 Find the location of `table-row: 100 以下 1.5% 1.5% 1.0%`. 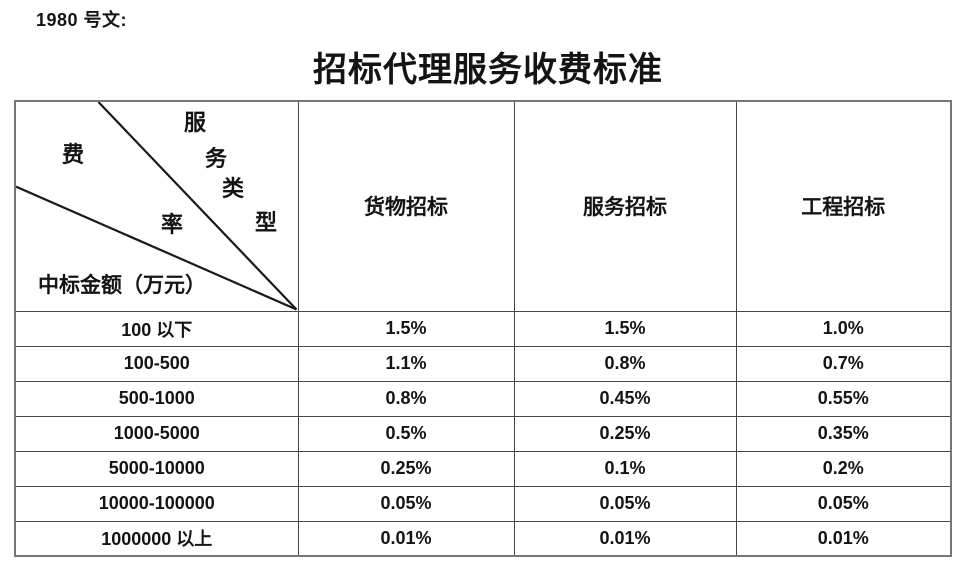

table-row: 100 以下 1.5% 1.5% 1.0% is located at coordinates (483, 328).